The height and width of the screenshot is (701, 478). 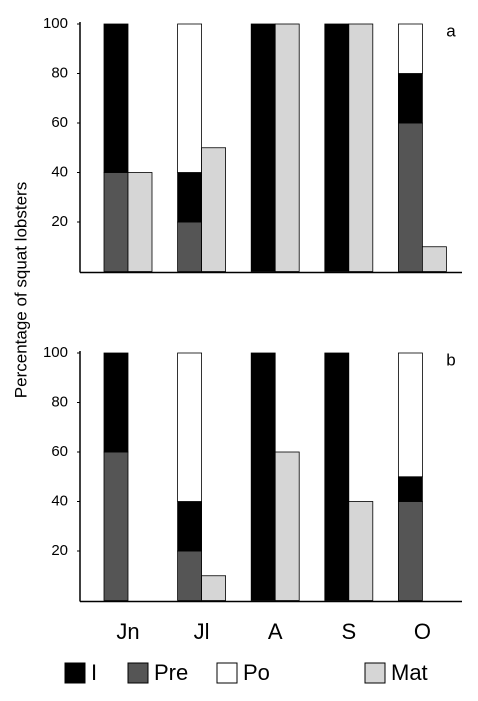 I want to click on legend-label: Po, so click(x=256, y=672).